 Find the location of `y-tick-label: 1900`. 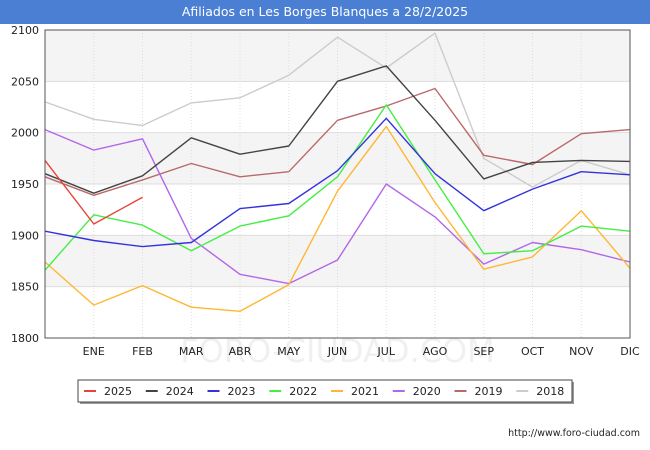

y-tick-label: 1900 is located at coordinates (25, 235).